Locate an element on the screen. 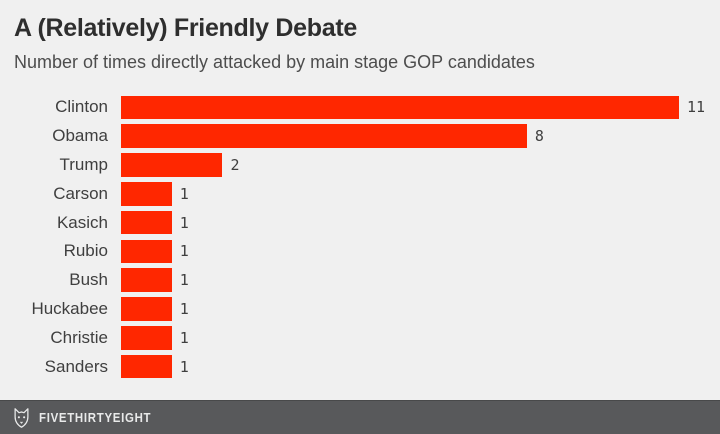  chart-row: Rubio 1 is located at coordinates (360, 251).